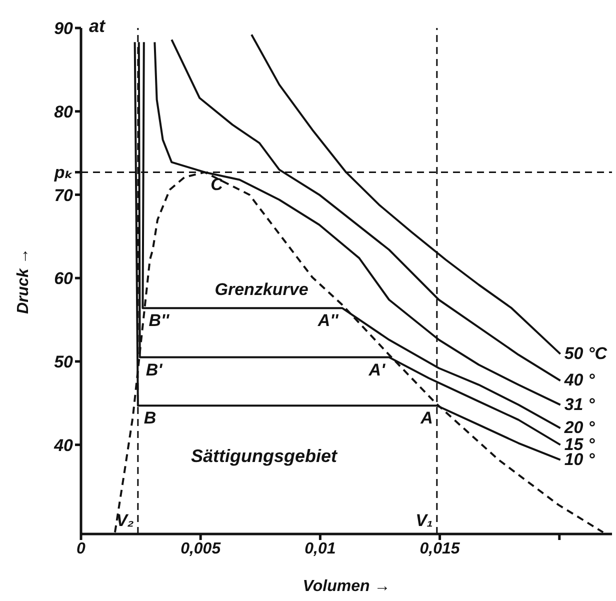 The width and height of the screenshot is (616, 601). Describe the element at coordinates (125, 520) in the screenshot. I see `ref-line-label: V₂` at that location.